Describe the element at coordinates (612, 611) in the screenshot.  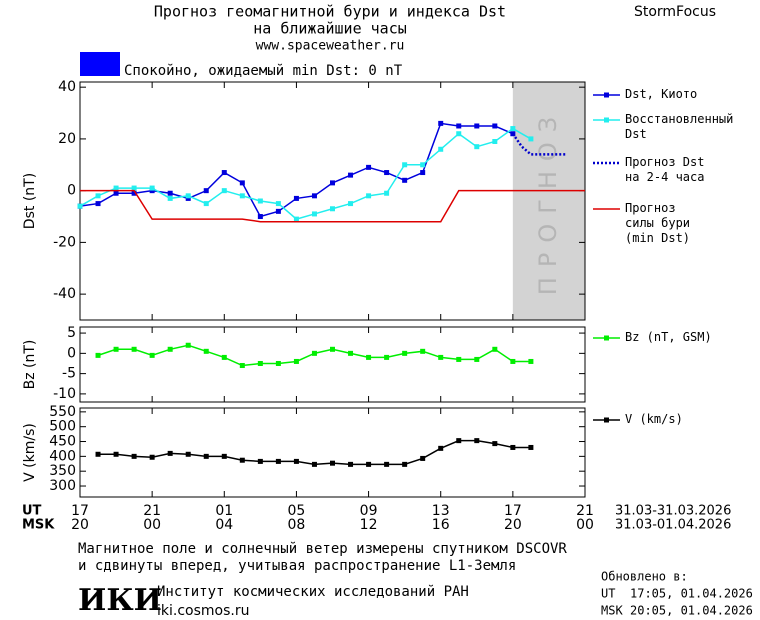
I see `updated-zone: MSK` at that location.